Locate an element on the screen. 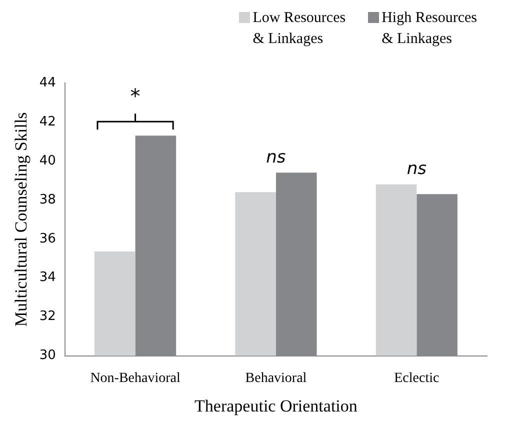  y-tick-label: 34 is located at coordinates (47, 278).